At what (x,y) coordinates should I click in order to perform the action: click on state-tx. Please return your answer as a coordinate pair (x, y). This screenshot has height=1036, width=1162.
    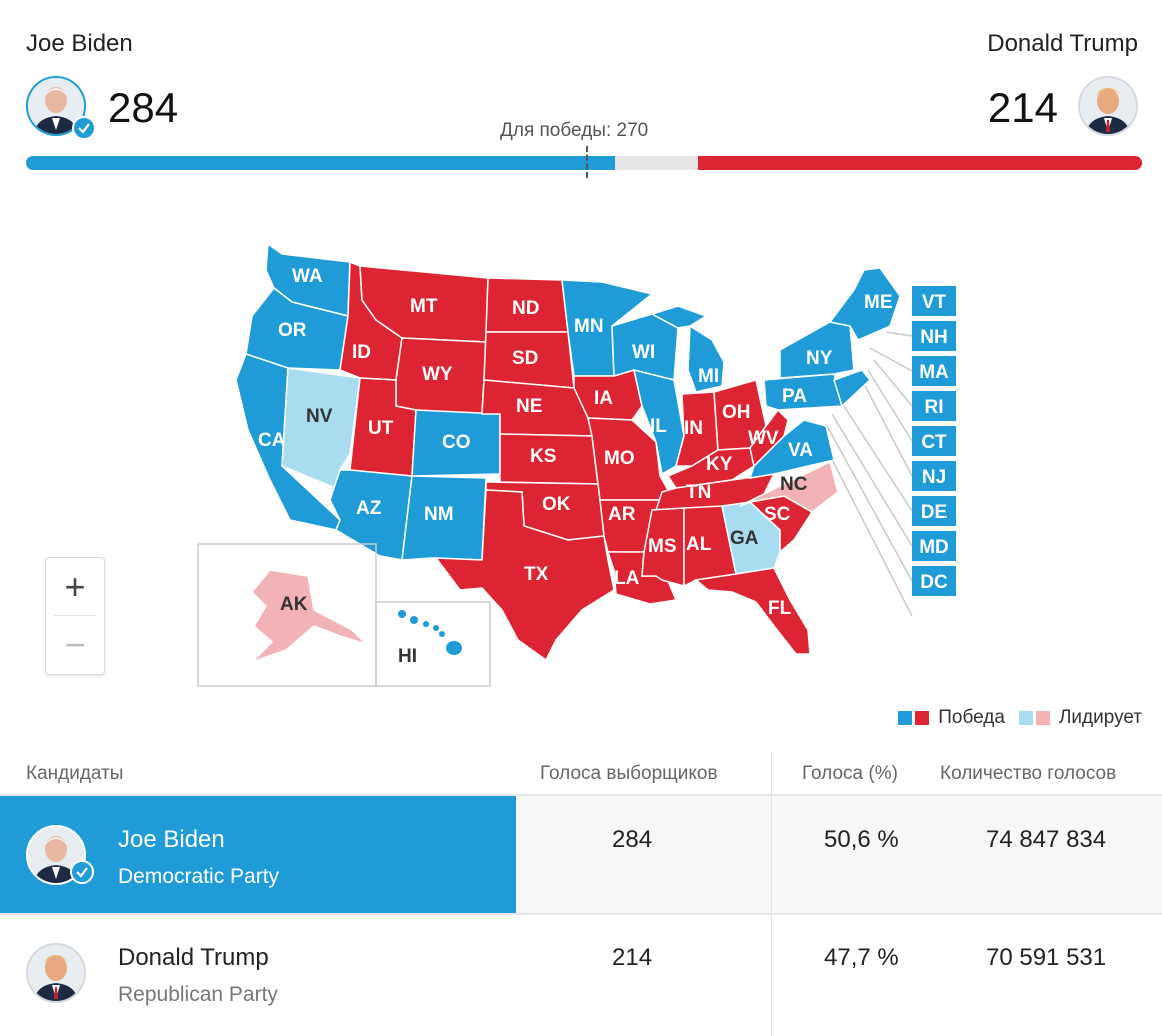
    Looking at the image, I should click on (524, 575).